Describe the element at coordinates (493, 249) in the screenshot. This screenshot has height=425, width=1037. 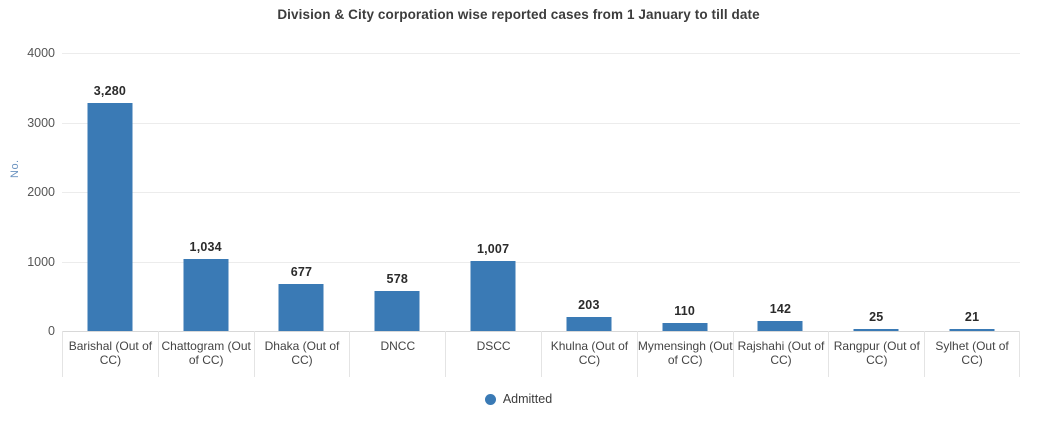
I see `bar-value-label: 1,007` at that location.